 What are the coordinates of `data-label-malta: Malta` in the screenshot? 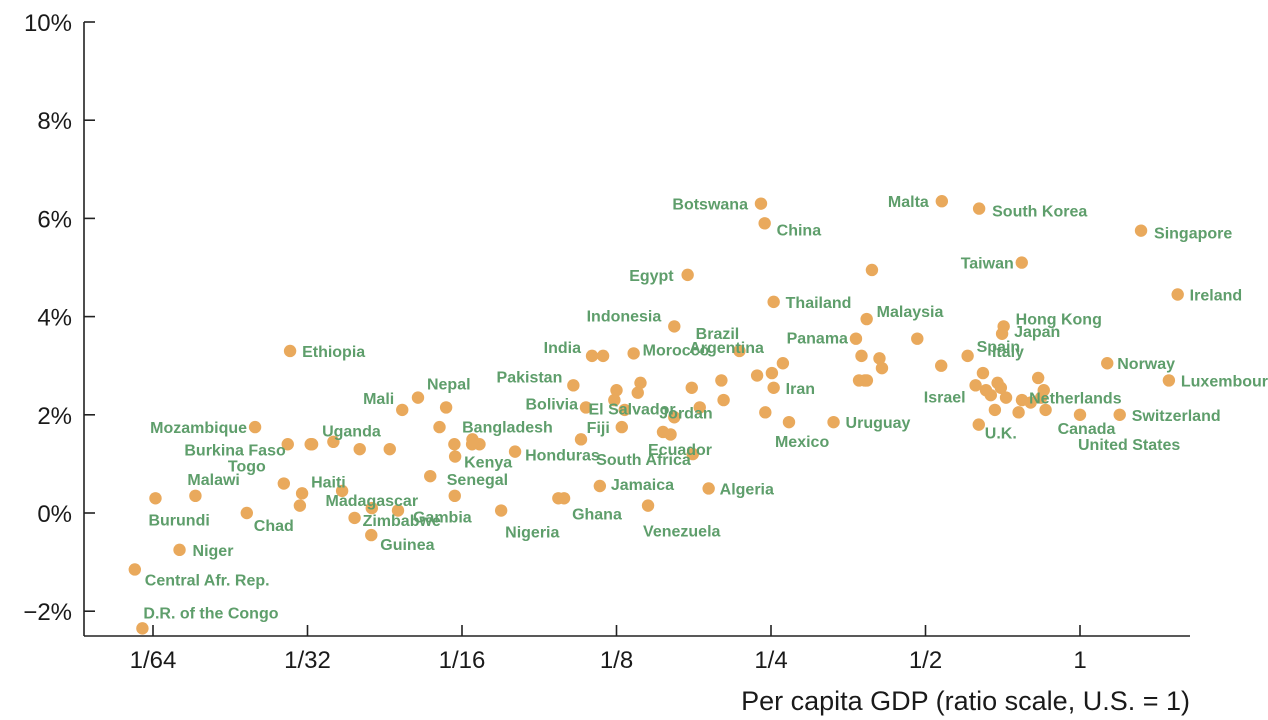 It's located at (908, 202).